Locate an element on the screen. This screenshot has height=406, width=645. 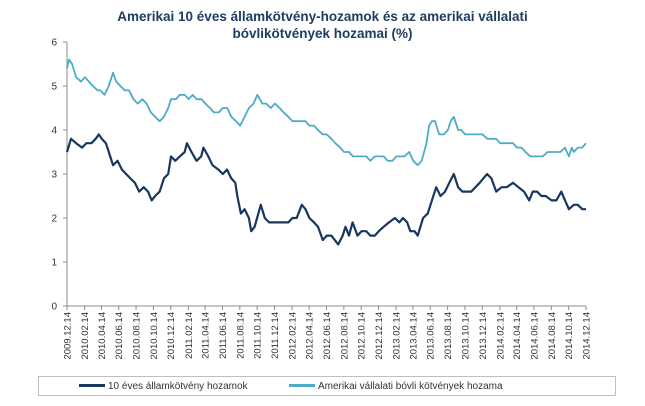
legend-swatch-junk-bond is located at coordinates (302, 385).